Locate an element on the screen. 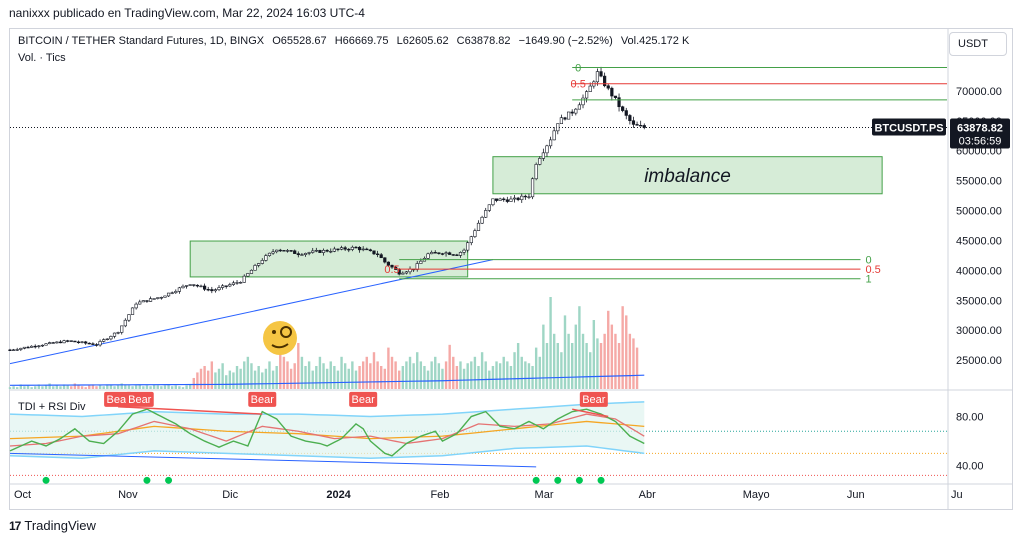 The image size is (1024, 545). price-change: −1649.90 (−2.52%) is located at coordinates (565, 41).